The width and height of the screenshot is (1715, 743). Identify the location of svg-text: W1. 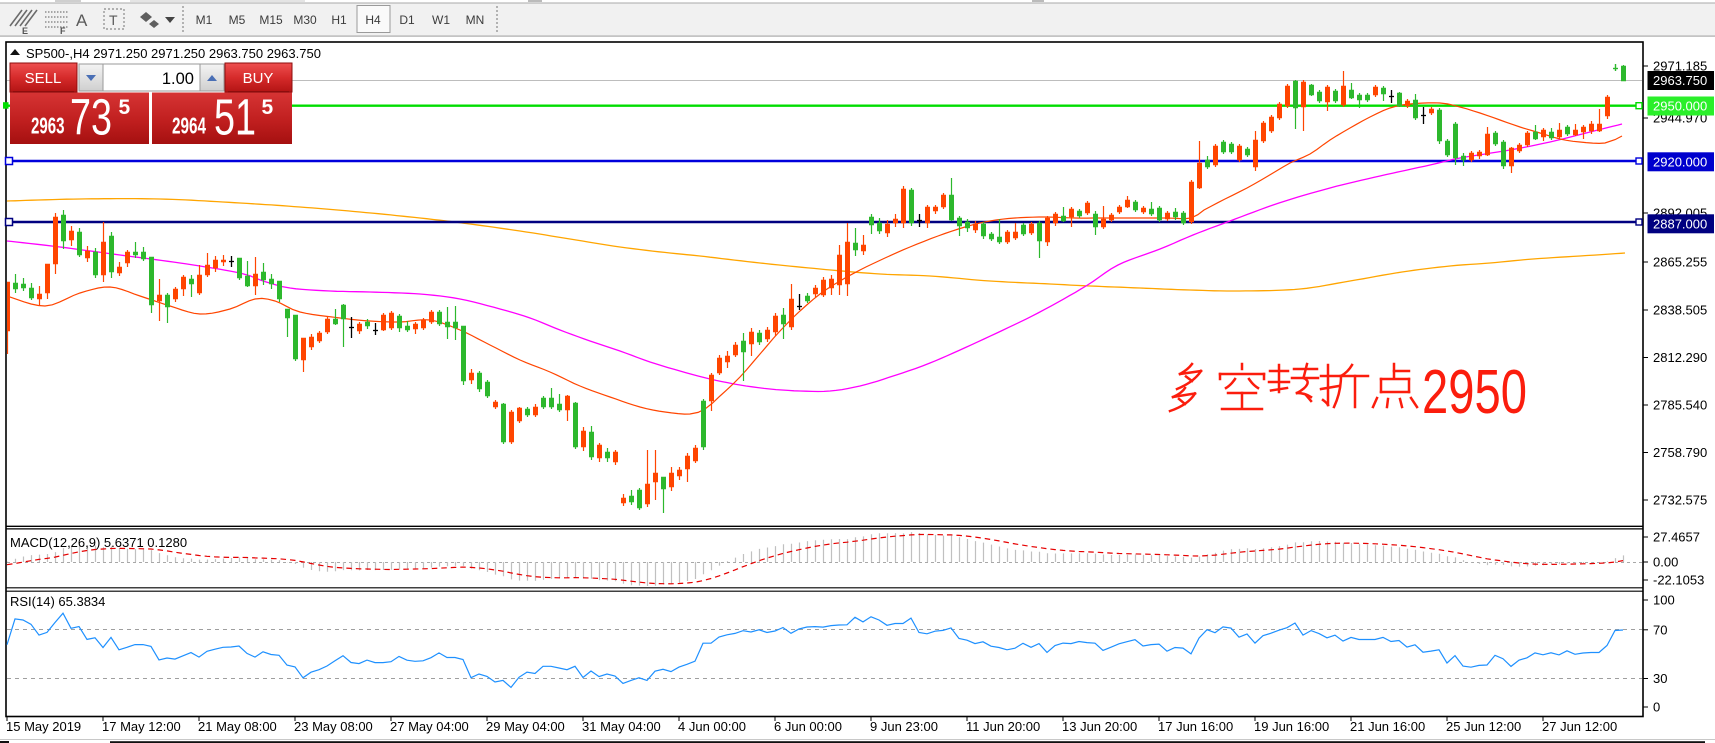
(441, 20).